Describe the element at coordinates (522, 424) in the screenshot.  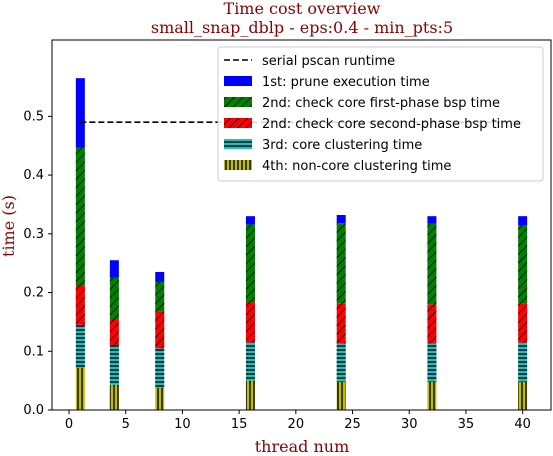
I see `x-tick-label: 40` at that location.